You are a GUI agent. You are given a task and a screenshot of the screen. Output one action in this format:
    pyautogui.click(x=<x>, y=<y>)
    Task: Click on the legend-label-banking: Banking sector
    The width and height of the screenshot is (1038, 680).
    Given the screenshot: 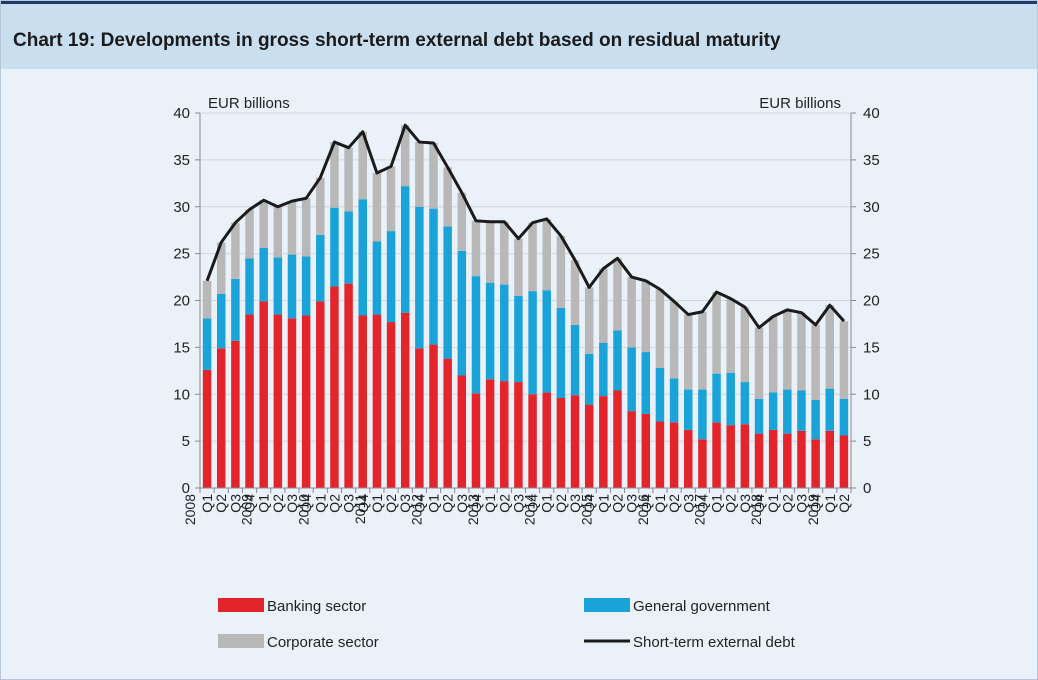 What is the action you would take?
    pyautogui.click(x=316, y=606)
    